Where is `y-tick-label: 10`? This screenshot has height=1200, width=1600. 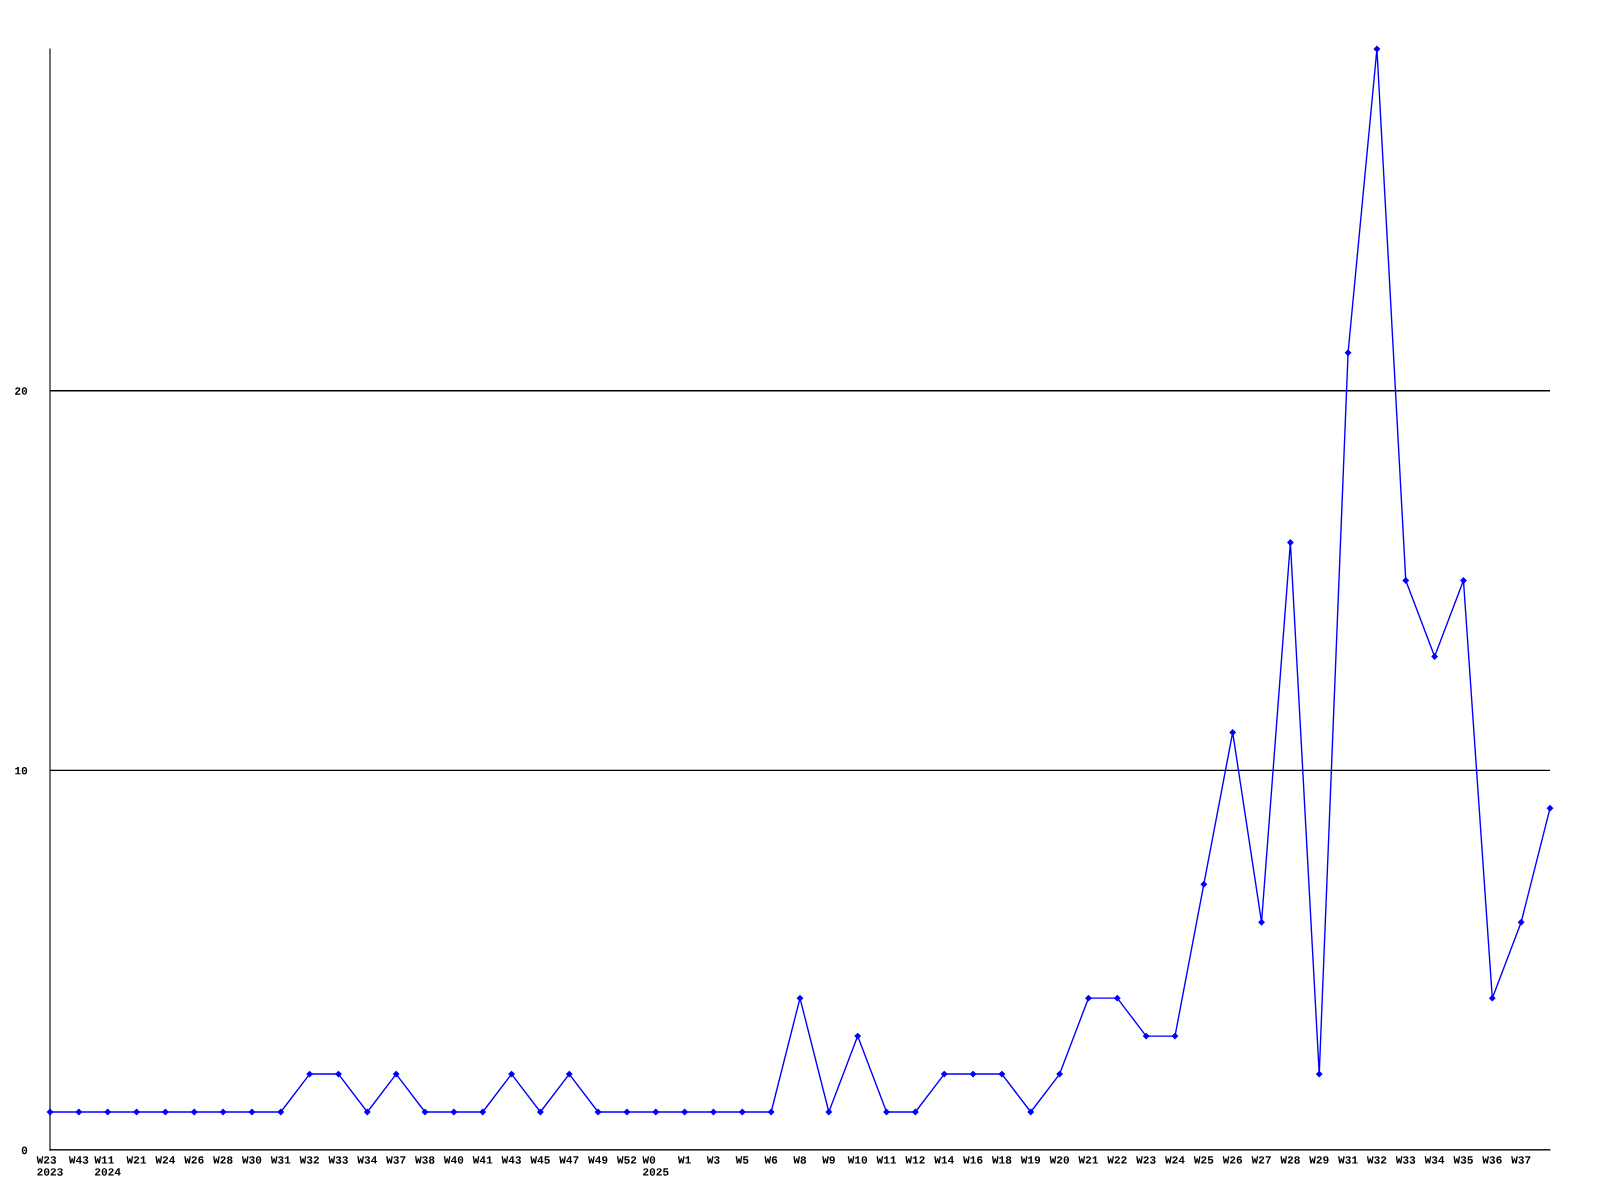
y-tick-label: 10 is located at coordinates (21, 770).